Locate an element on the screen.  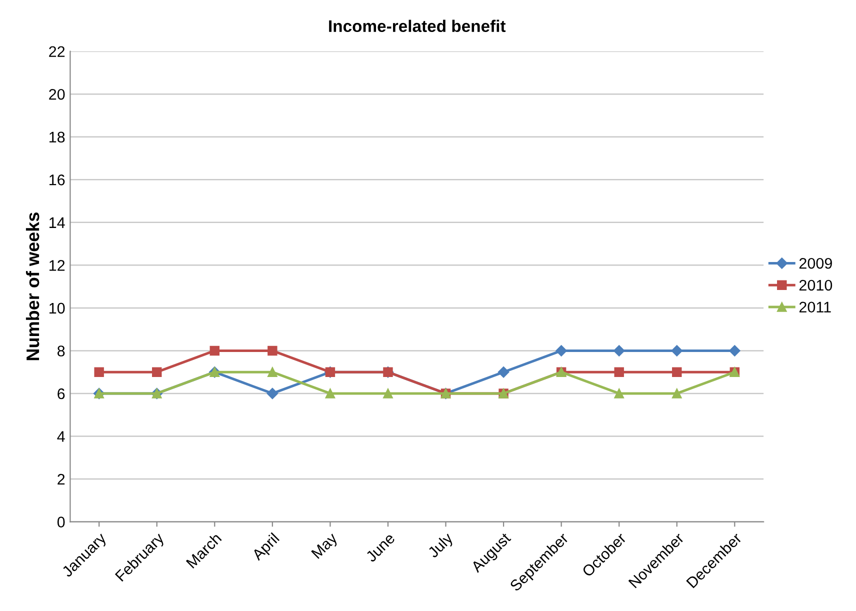
y-tick-label: 2 is located at coordinates (61, 479).